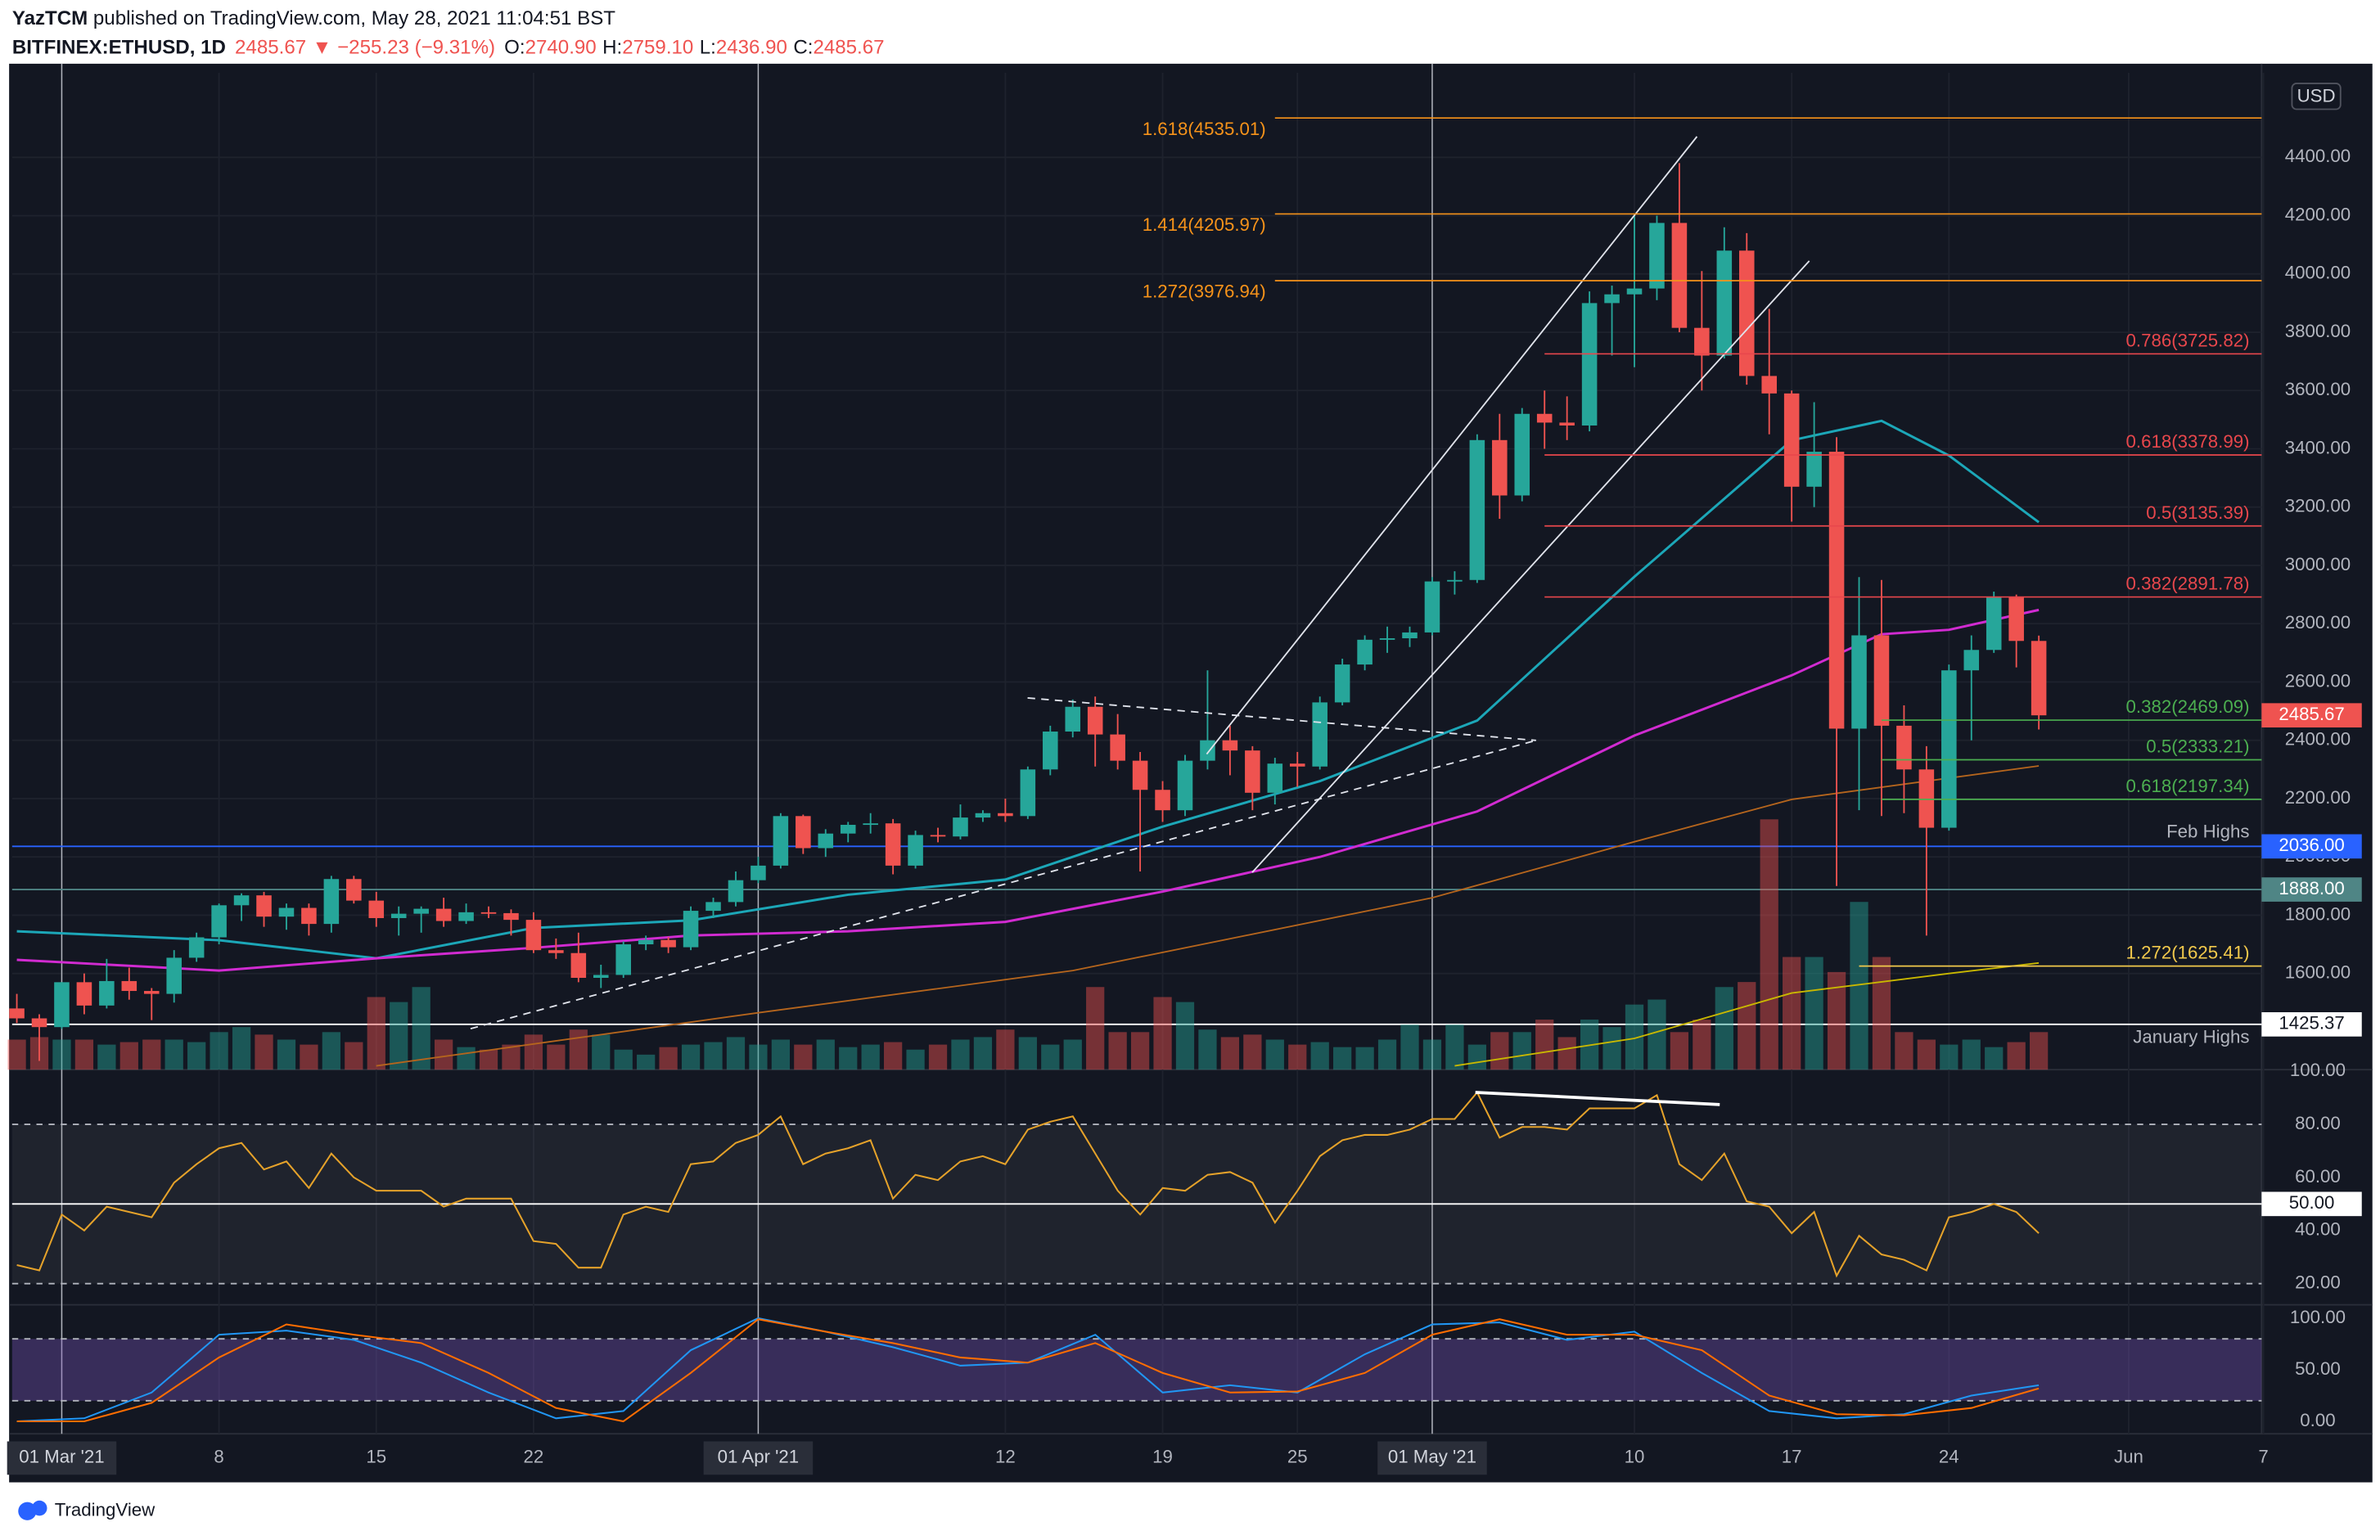  Describe the element at coordinates (561, 48) in the screenshot. I see `ohlc-value: 2740.90` at that location.